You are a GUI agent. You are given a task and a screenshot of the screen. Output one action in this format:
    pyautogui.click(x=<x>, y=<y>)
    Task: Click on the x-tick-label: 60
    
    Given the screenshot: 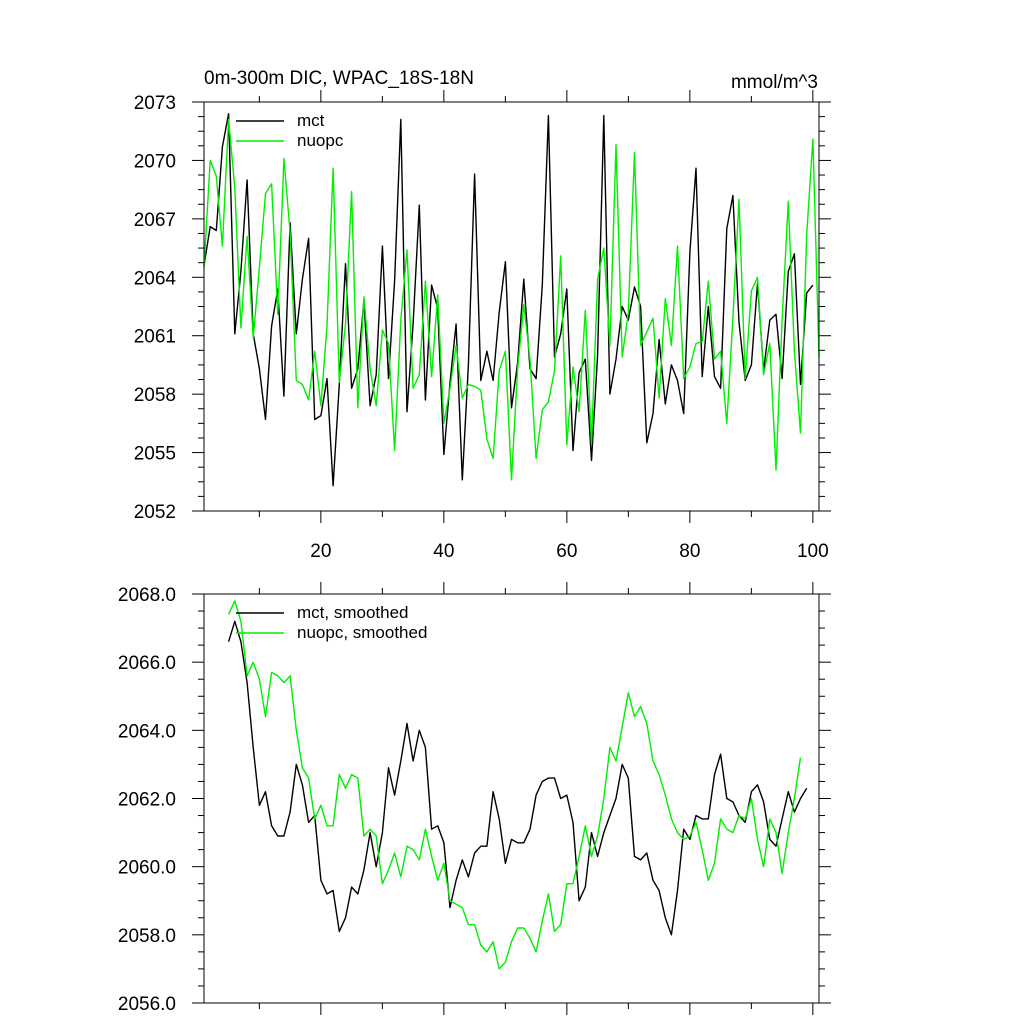 What is the action you would take?
    pyautogui.click(x=566, y=551)
    